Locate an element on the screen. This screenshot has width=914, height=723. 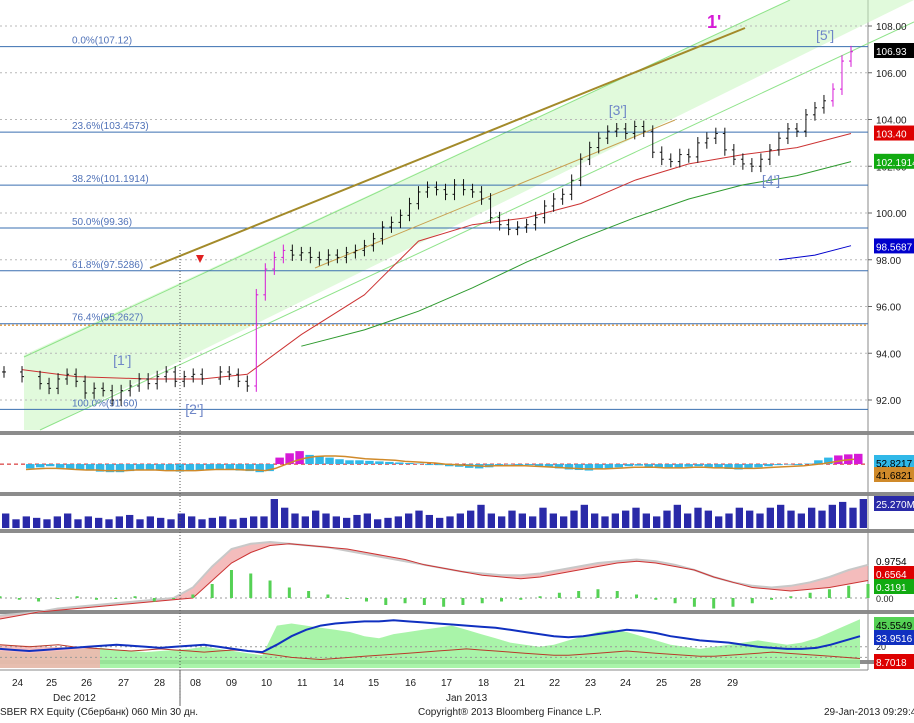
x-tick-label: 27 is located at coordinates (124, 683).